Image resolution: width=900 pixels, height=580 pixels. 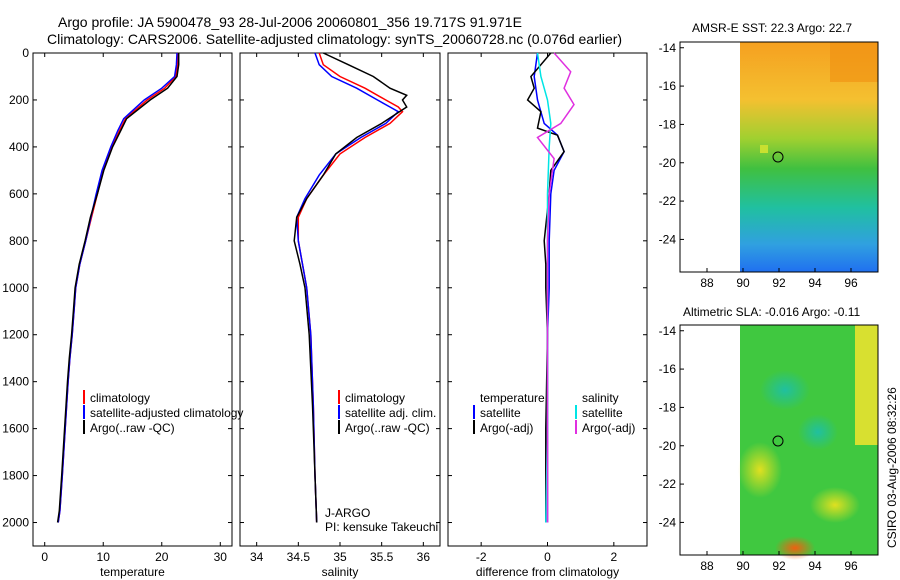 What do you see at coordinates (221, 557) in the screenshot?
I see `x-tick-label: 30` at bounding box center [221, 557].